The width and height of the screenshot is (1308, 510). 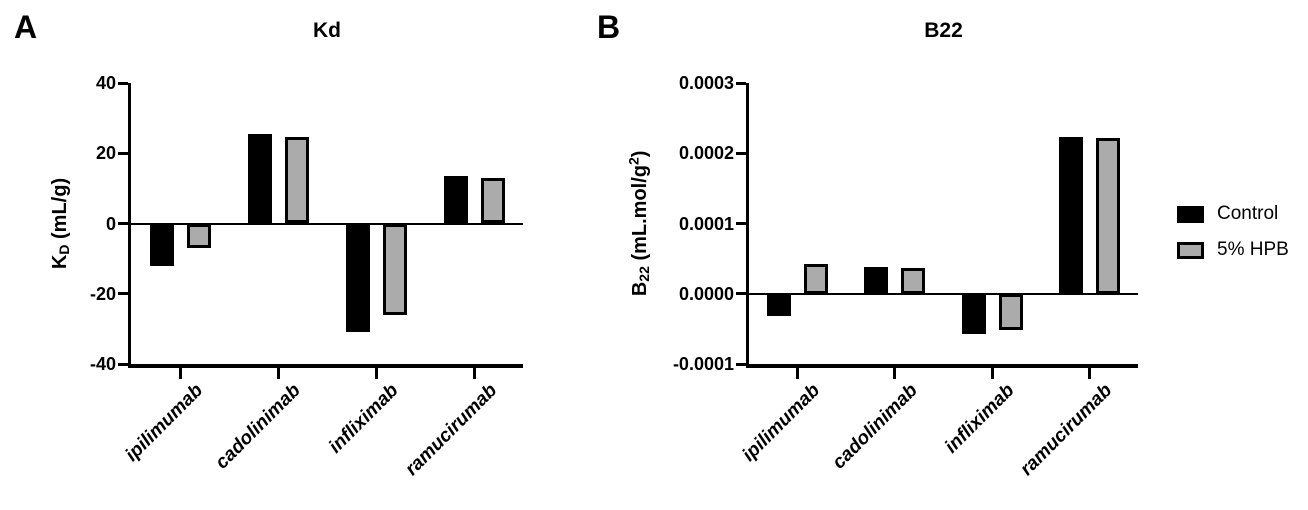 What do you see at coordinates (1253, 249) in the screenshot?
I see `legend-label-hpb: 5% HPB` at bounding box center [1253, 249].